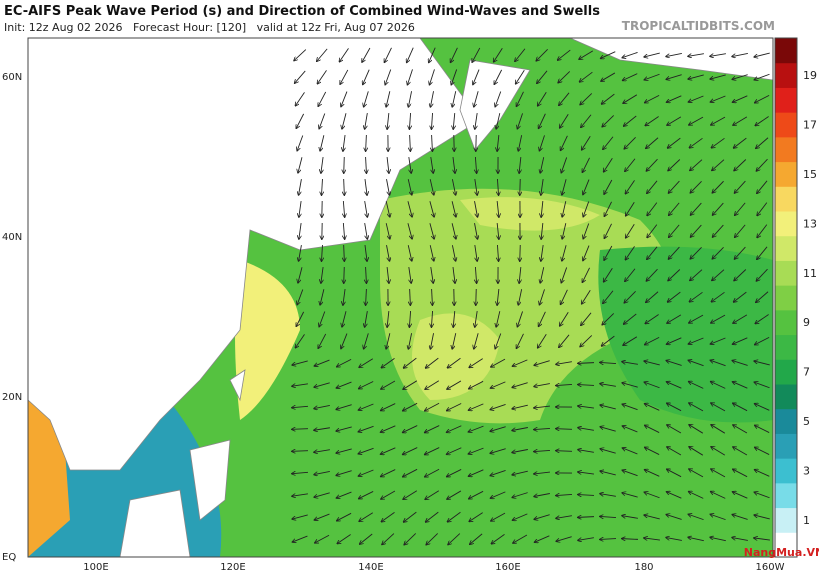 This screenshot has width=819, height=577. I want to click on colorbar-label: 13, so click(810, 223).